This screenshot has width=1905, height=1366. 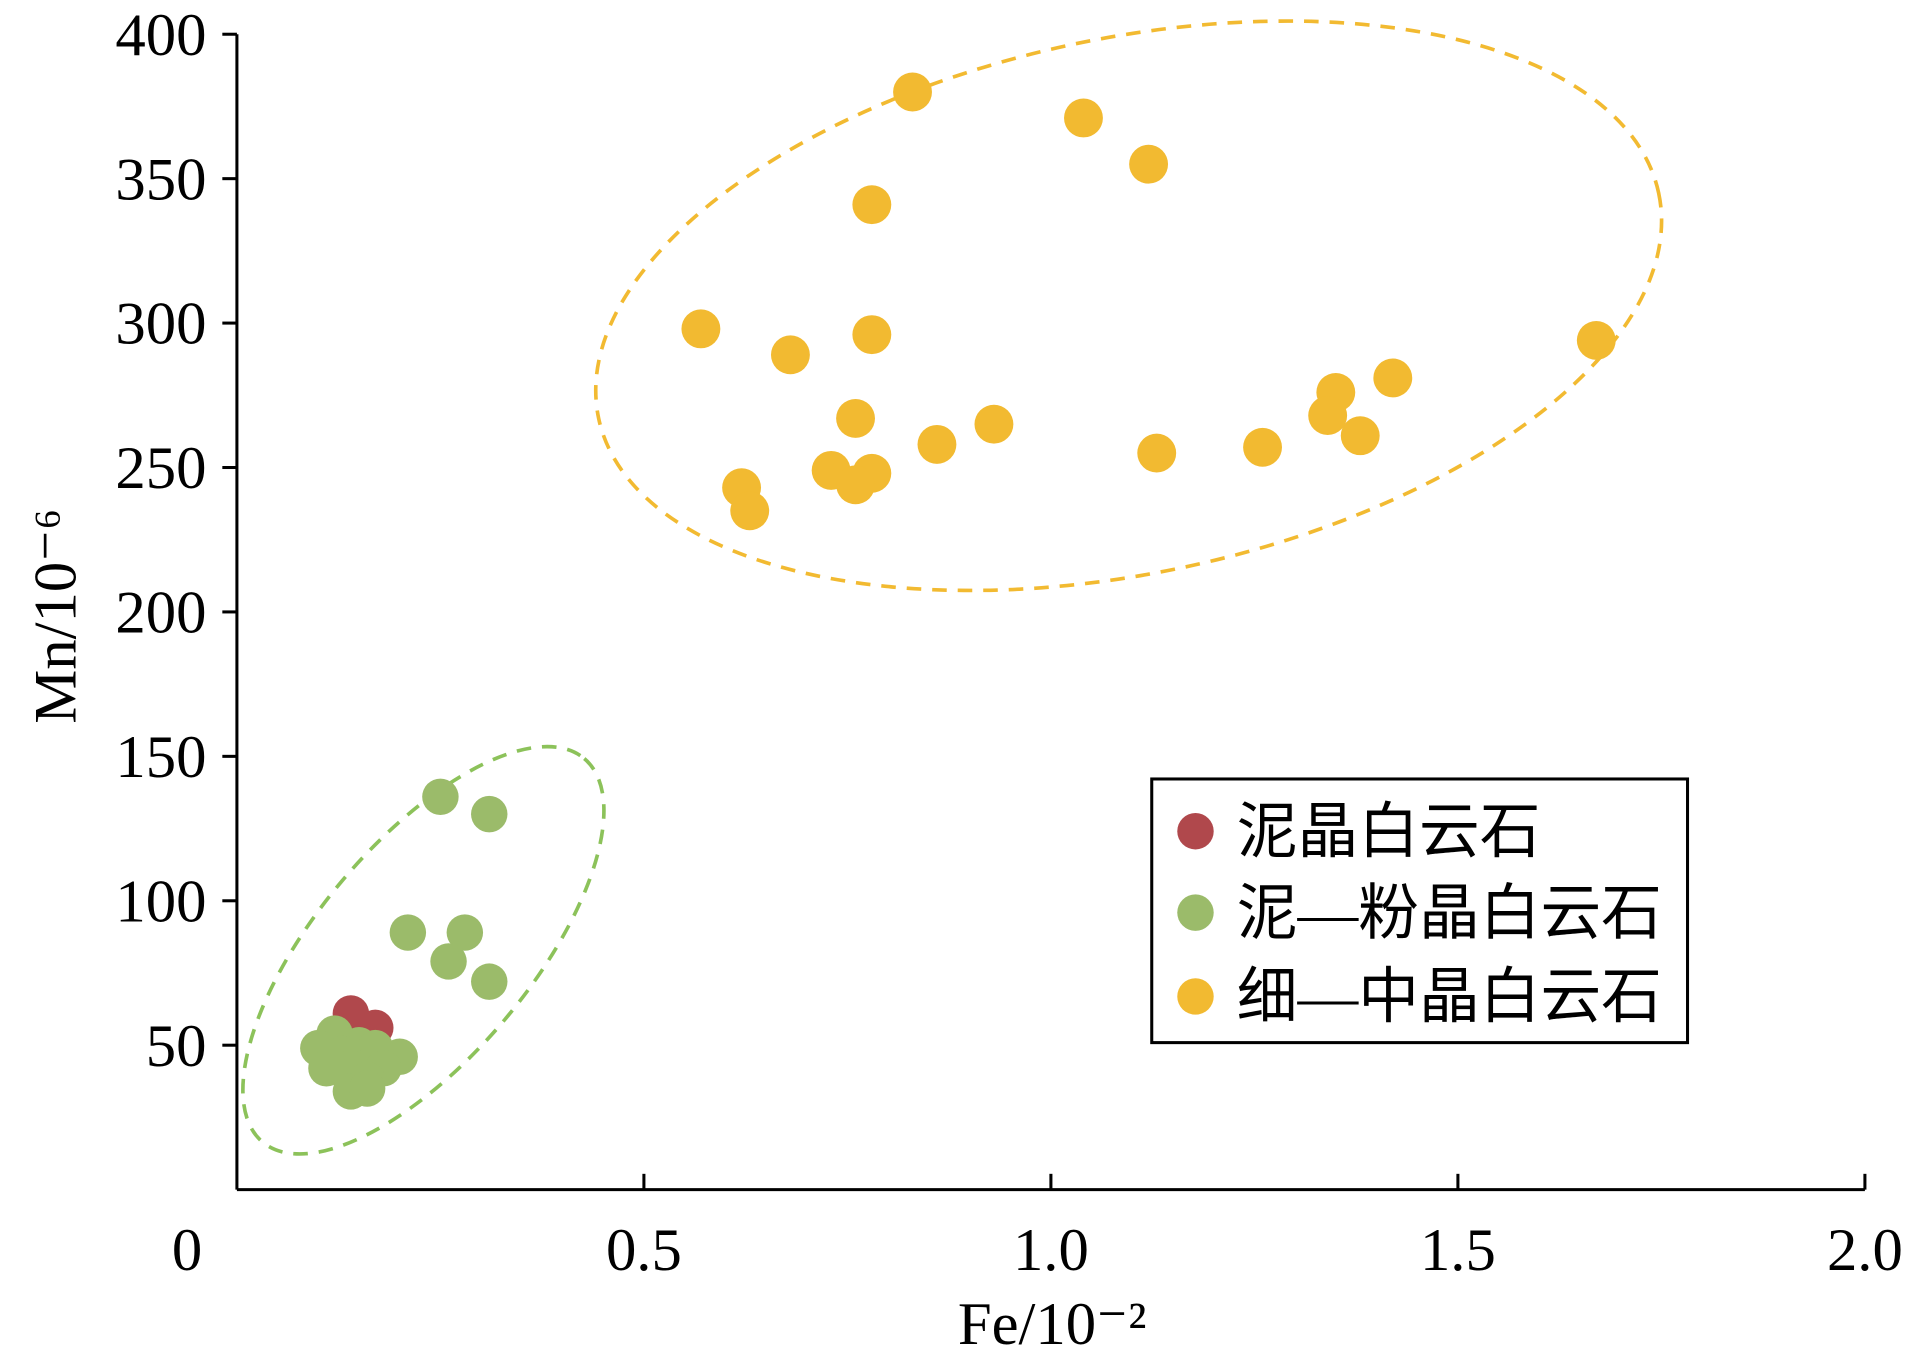 What do you see at coordinates (1389, 832) in the screenshot?
I see `legend-label: 泥晶白云石` at bounding box center [1389, 832].